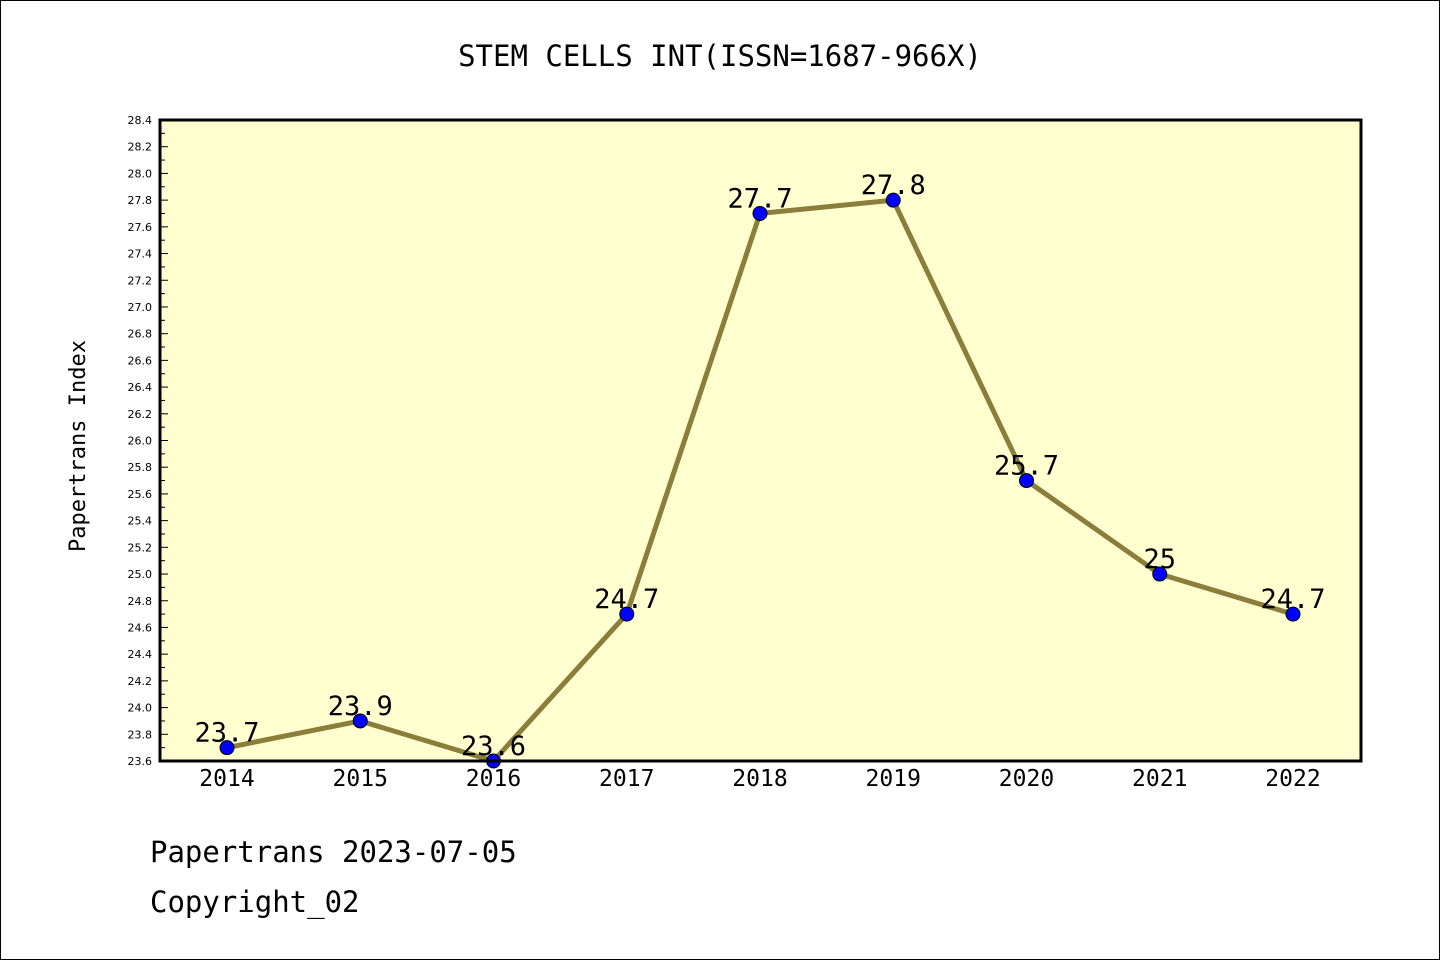 Image resolution: width=1440 pixels, height=960 pixels. I want to click on y-tick-label: 28.0, so click(140, 173).